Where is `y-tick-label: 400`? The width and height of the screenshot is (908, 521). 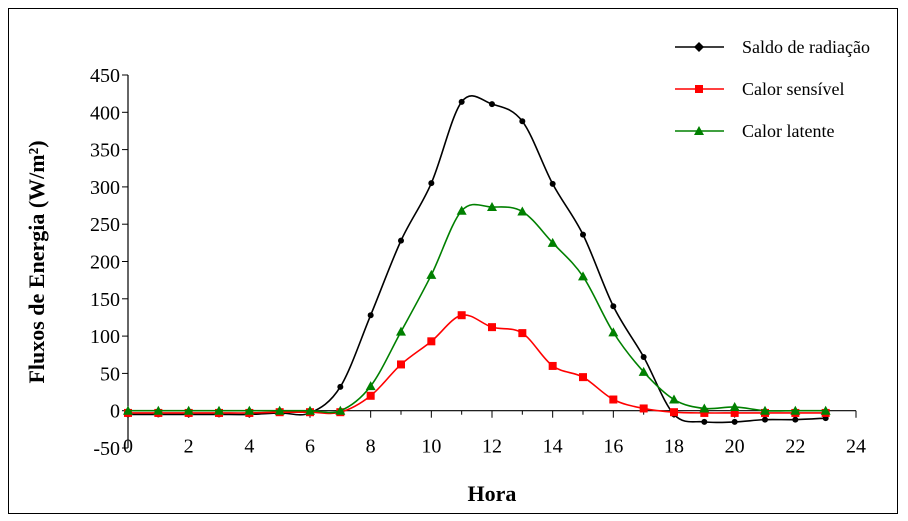
y-tick-label: 400 is located at coordinates (105, 113).